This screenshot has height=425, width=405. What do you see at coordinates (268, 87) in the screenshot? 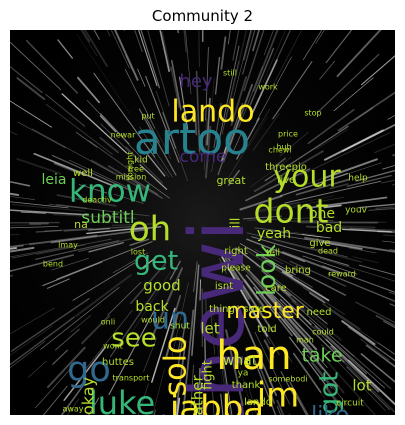
I see `wordcloud-word: work` at bounding box center [268, 87].